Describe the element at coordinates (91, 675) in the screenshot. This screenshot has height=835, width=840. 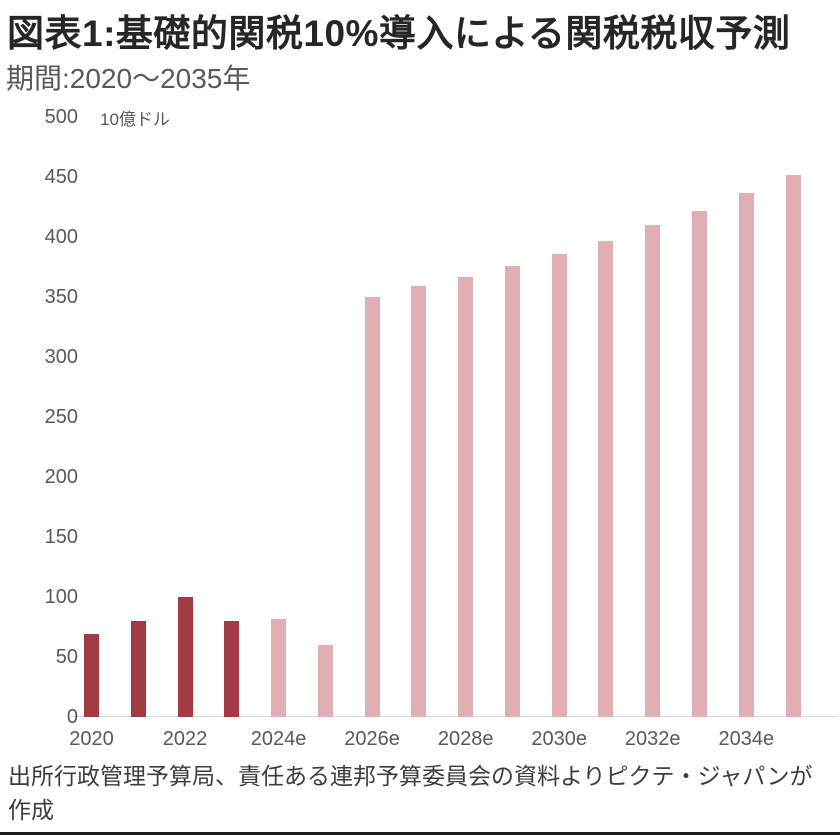
I see `bar-2020` at that location.